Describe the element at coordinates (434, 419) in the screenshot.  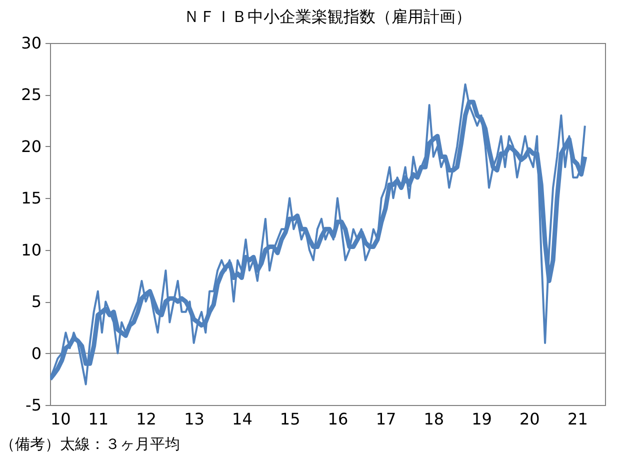
I see `x-tick-label: 18` at that location.